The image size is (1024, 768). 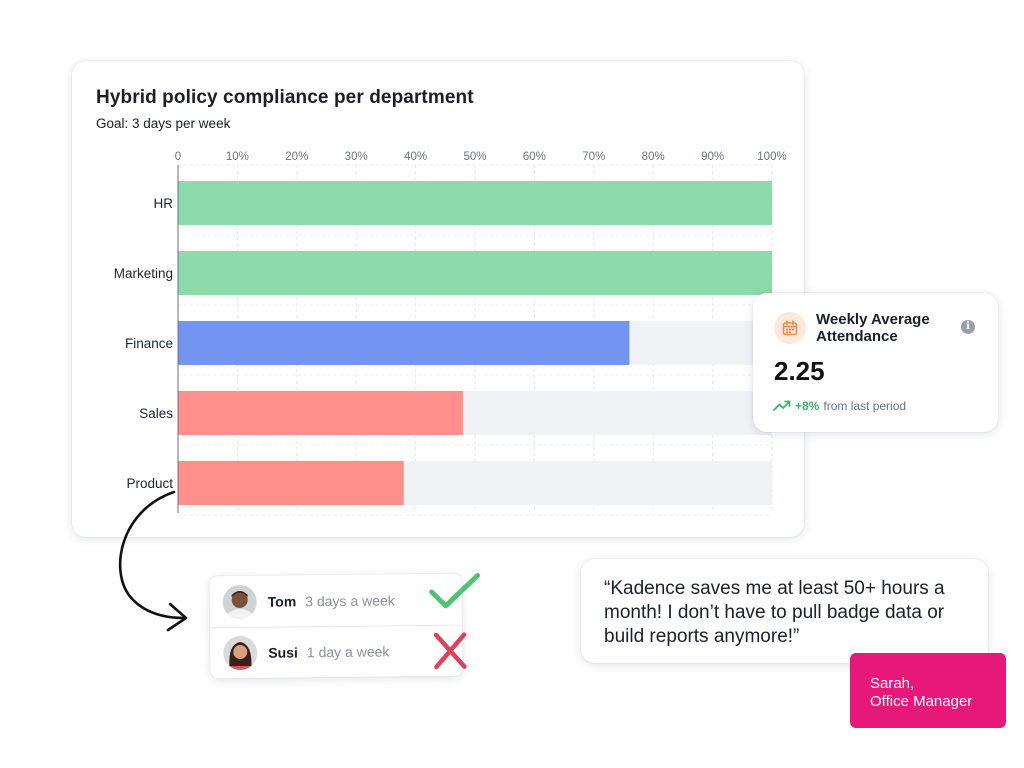 I want to click on stat-trend: +8% from last period, so click(x=839, y=406).